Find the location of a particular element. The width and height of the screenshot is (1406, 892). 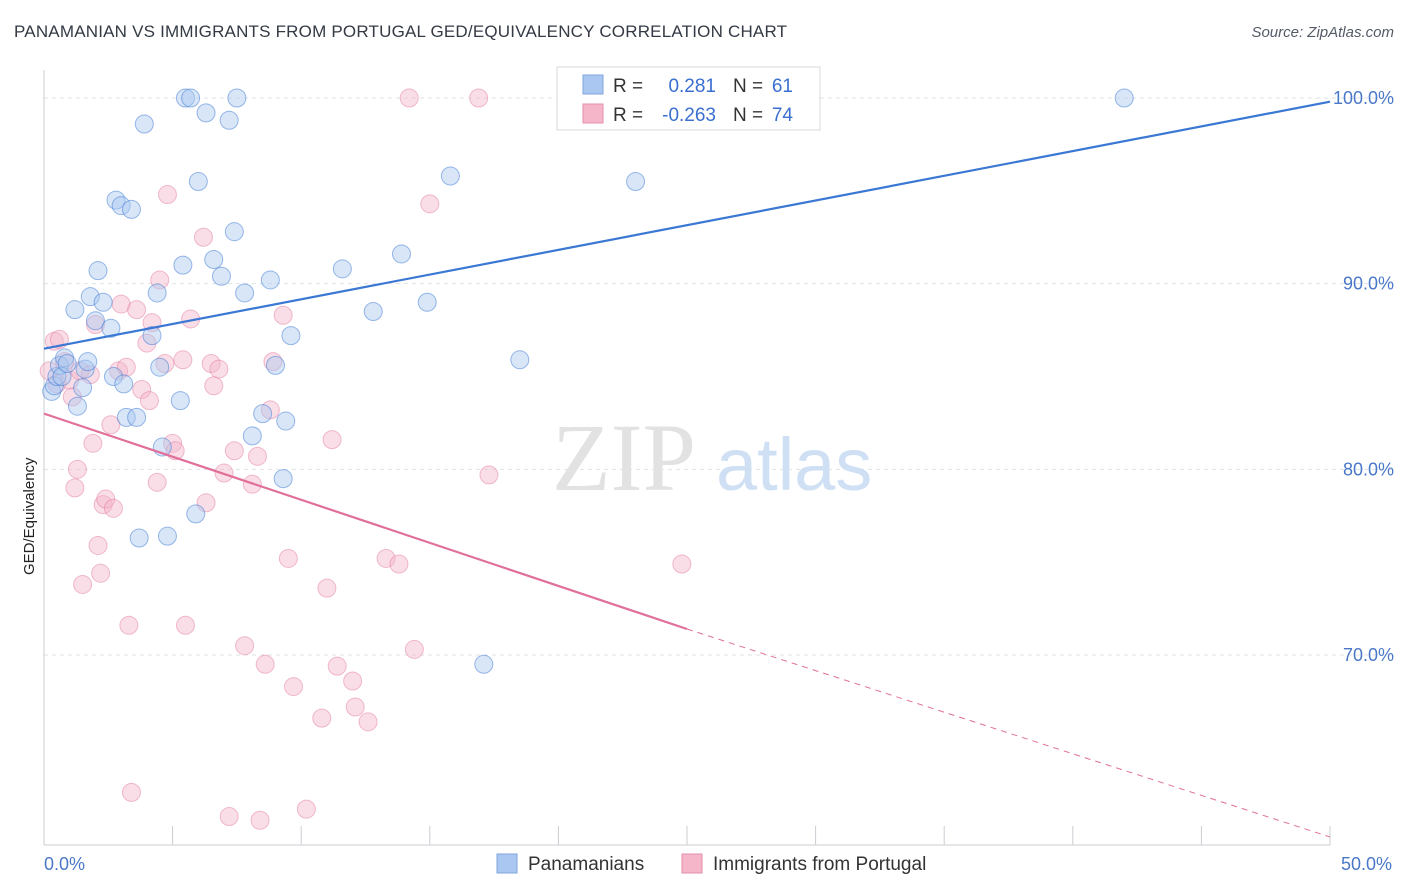

bottom-legend-swatch-pink is located at coordinates (692, 863).